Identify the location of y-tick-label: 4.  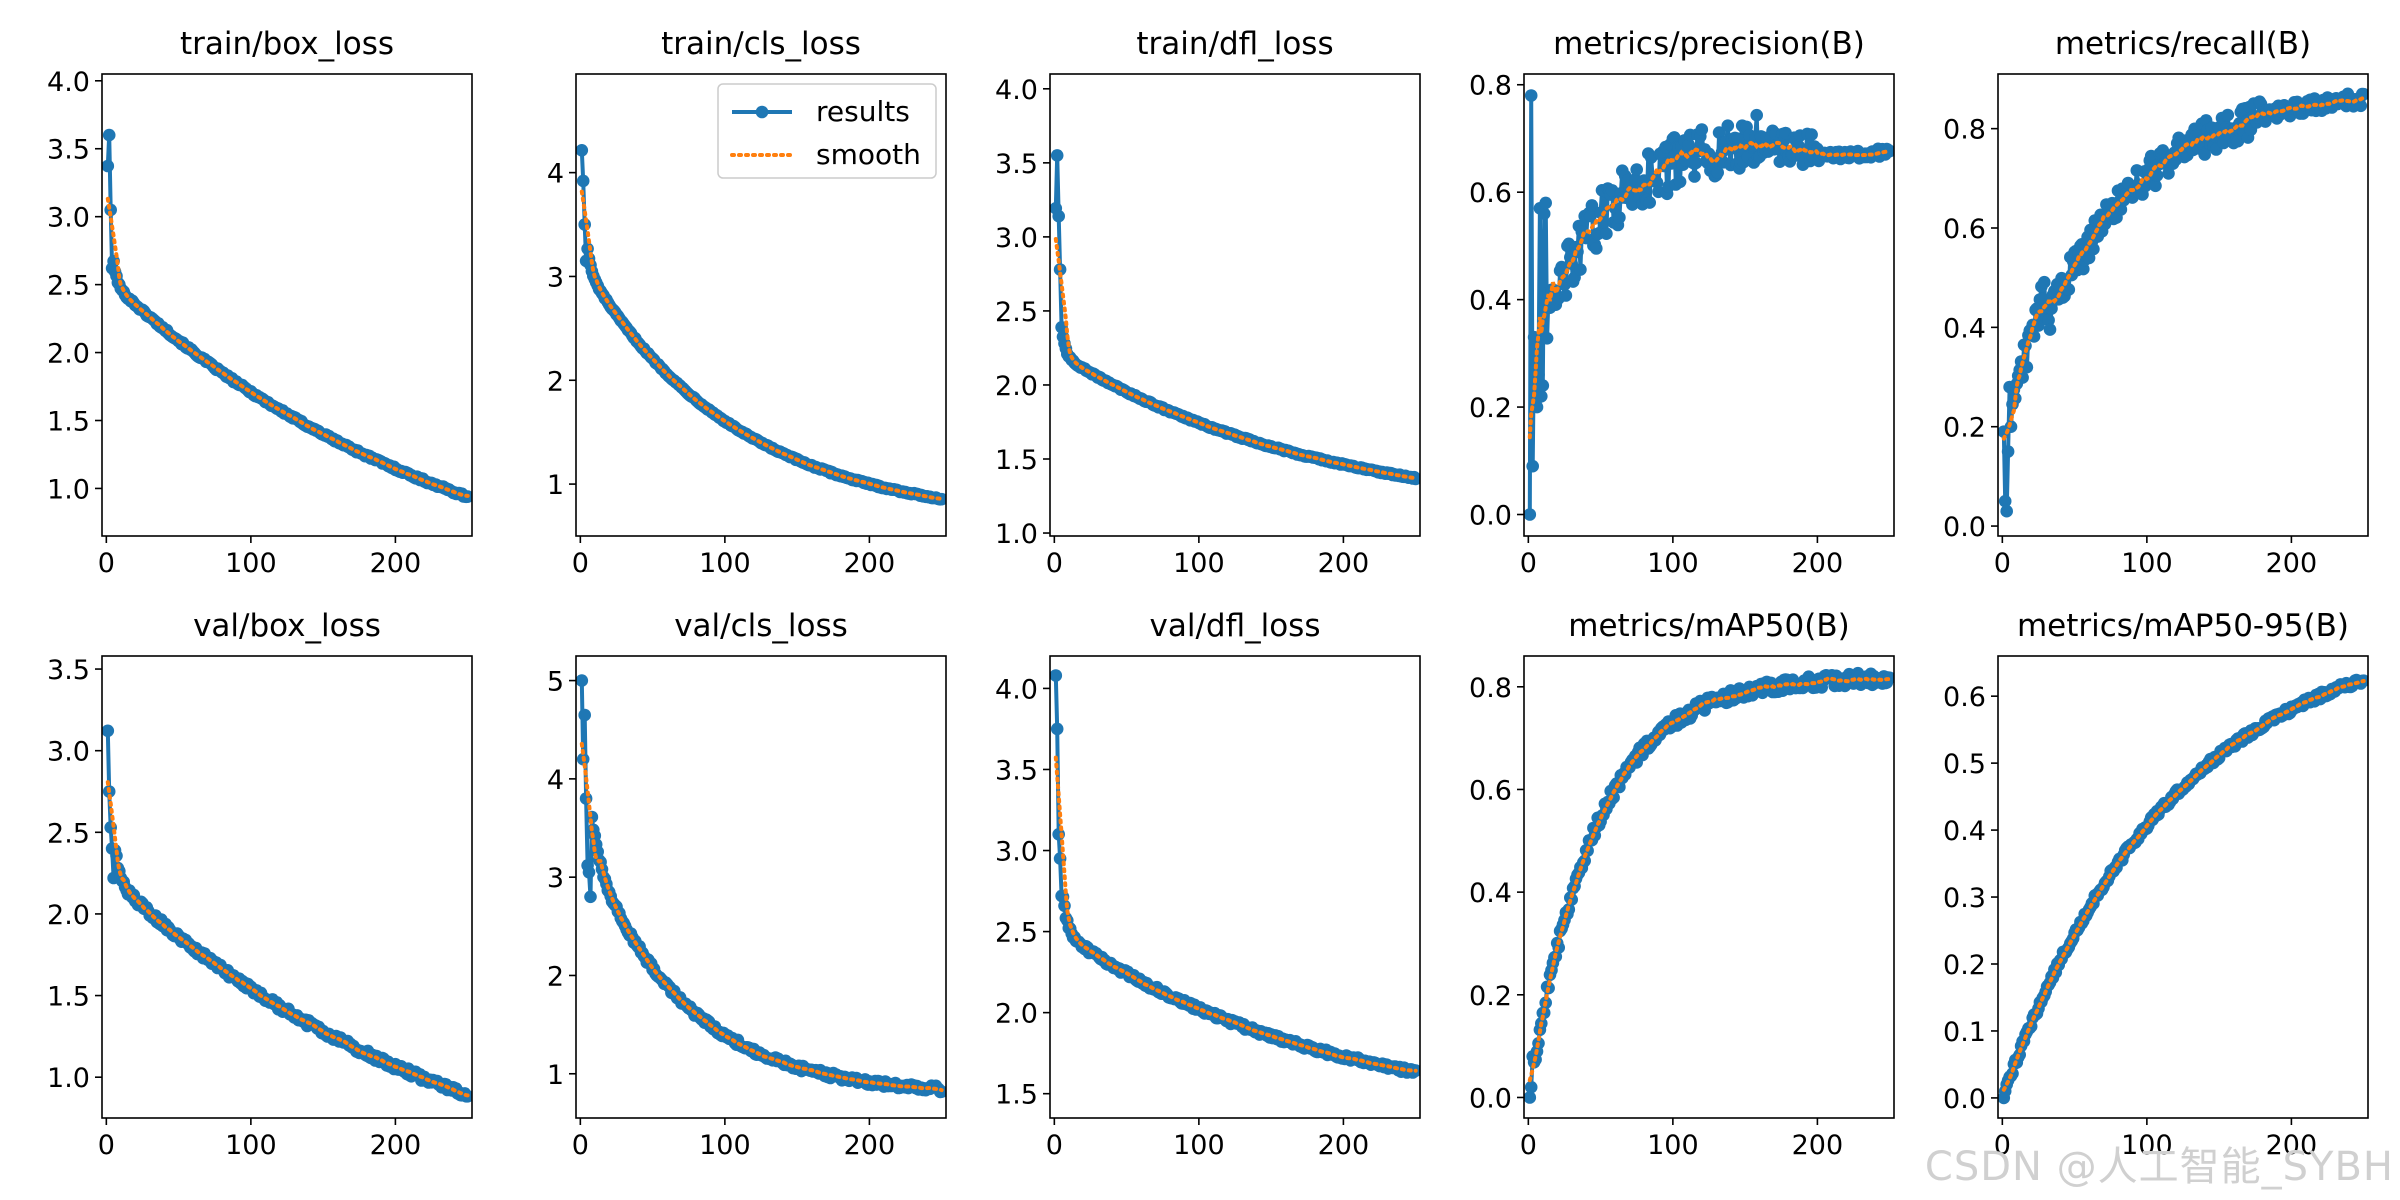
(555, 780).